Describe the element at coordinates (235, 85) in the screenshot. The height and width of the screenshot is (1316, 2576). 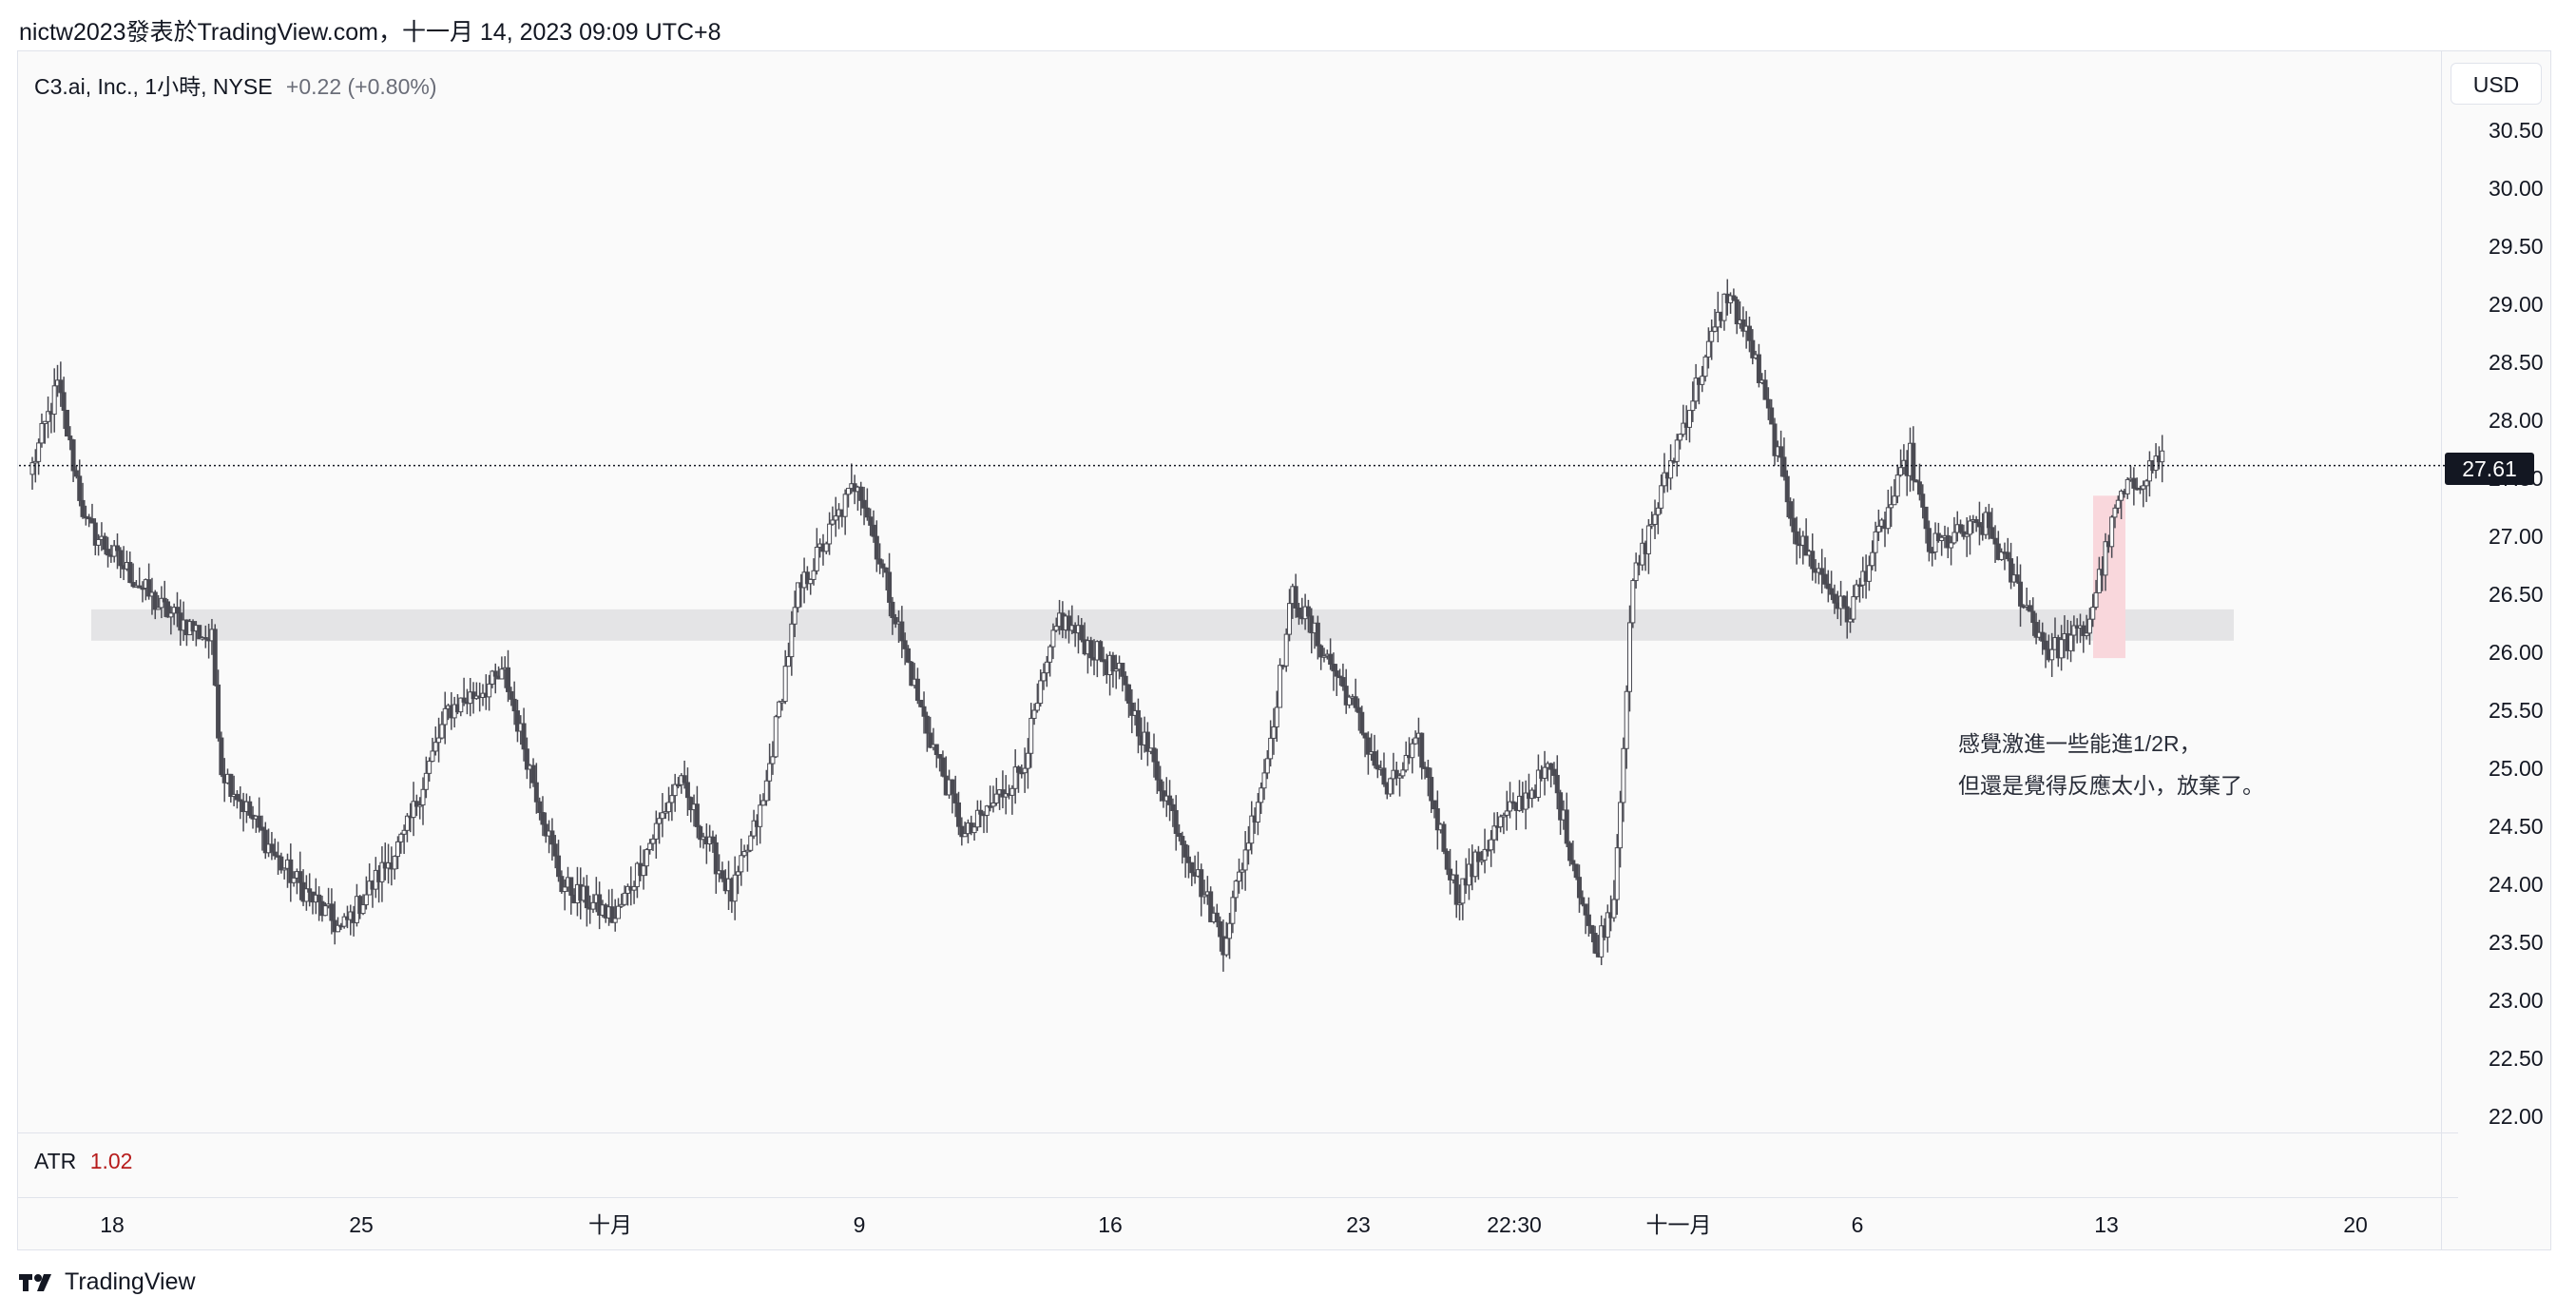
I see `symbol-legend: C3.ai, Inc., 1小時, NYSE +0.22 (+0.80%)` at that location.